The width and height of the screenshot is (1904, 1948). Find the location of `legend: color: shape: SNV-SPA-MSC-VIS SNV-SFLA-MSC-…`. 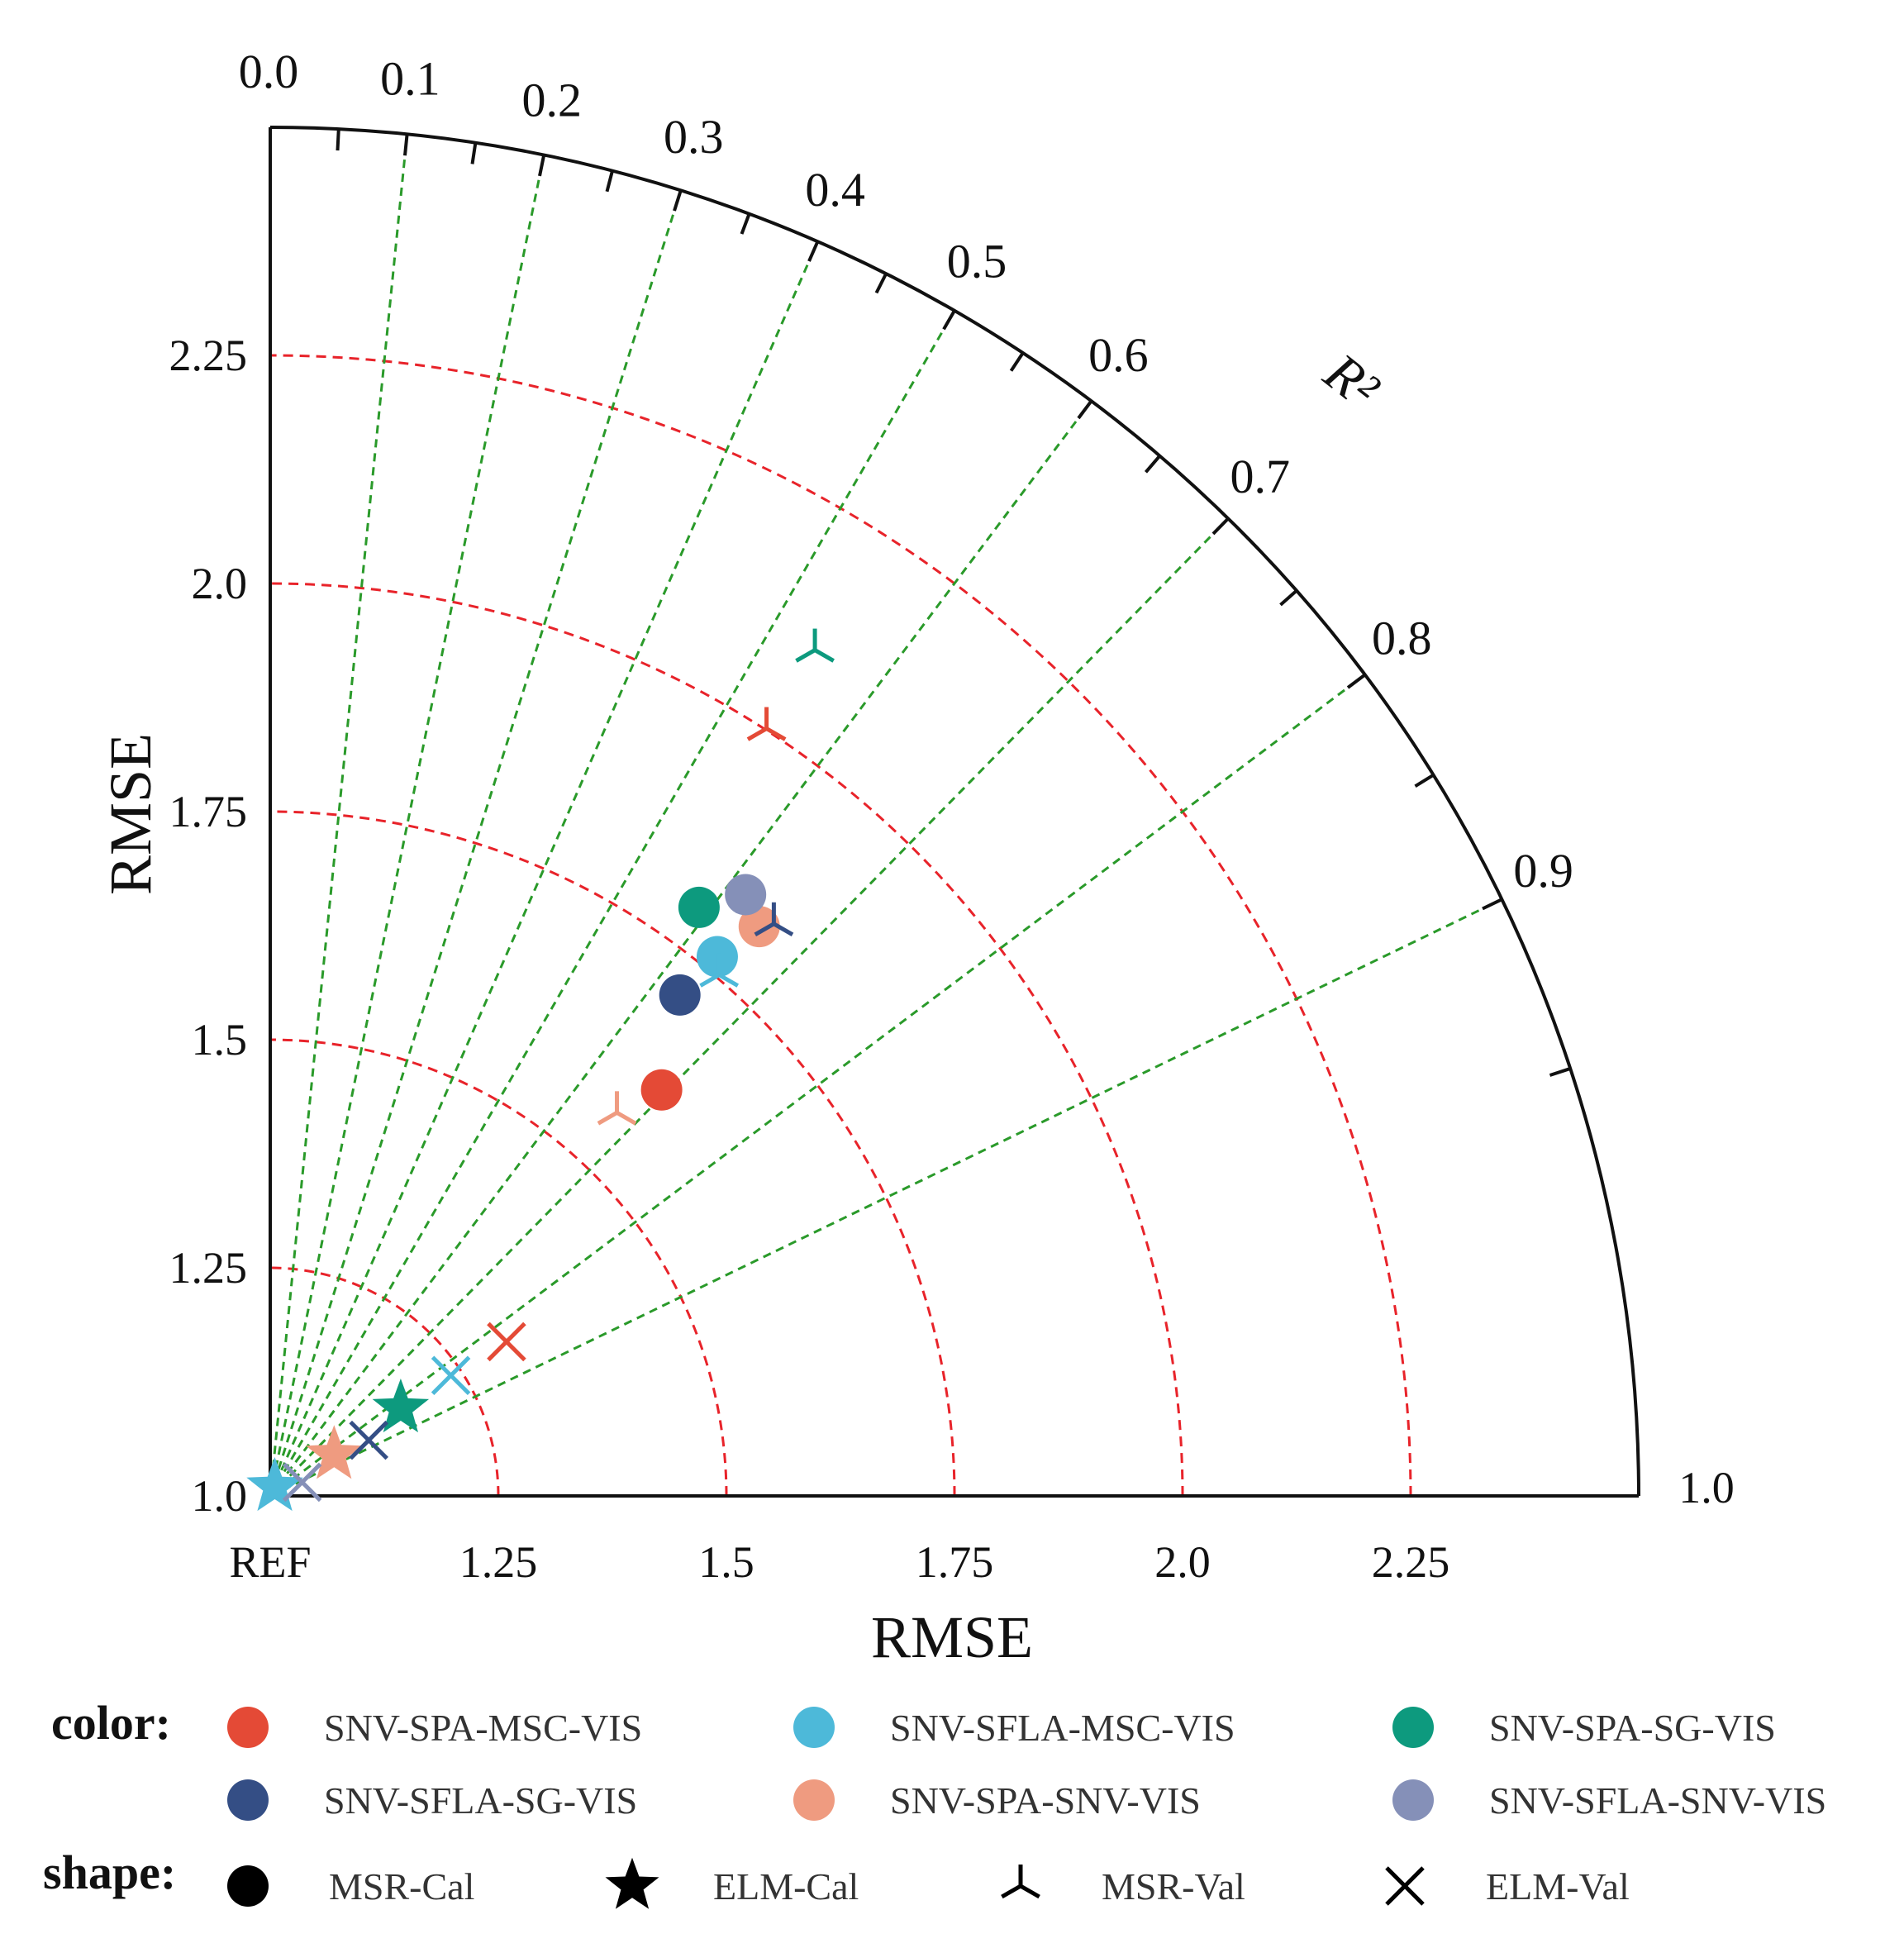

legend: color: shape: SNV-SPA-MSC-VIS SNV-SFLA-MSC-… is located at coordinates (934, 1802).